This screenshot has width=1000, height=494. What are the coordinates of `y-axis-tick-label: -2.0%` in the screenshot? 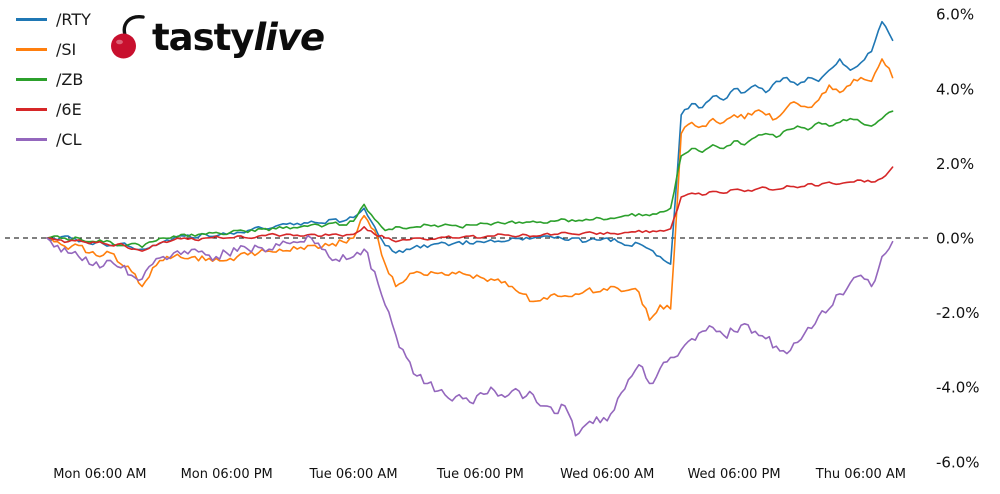 It's located at (958, 313).